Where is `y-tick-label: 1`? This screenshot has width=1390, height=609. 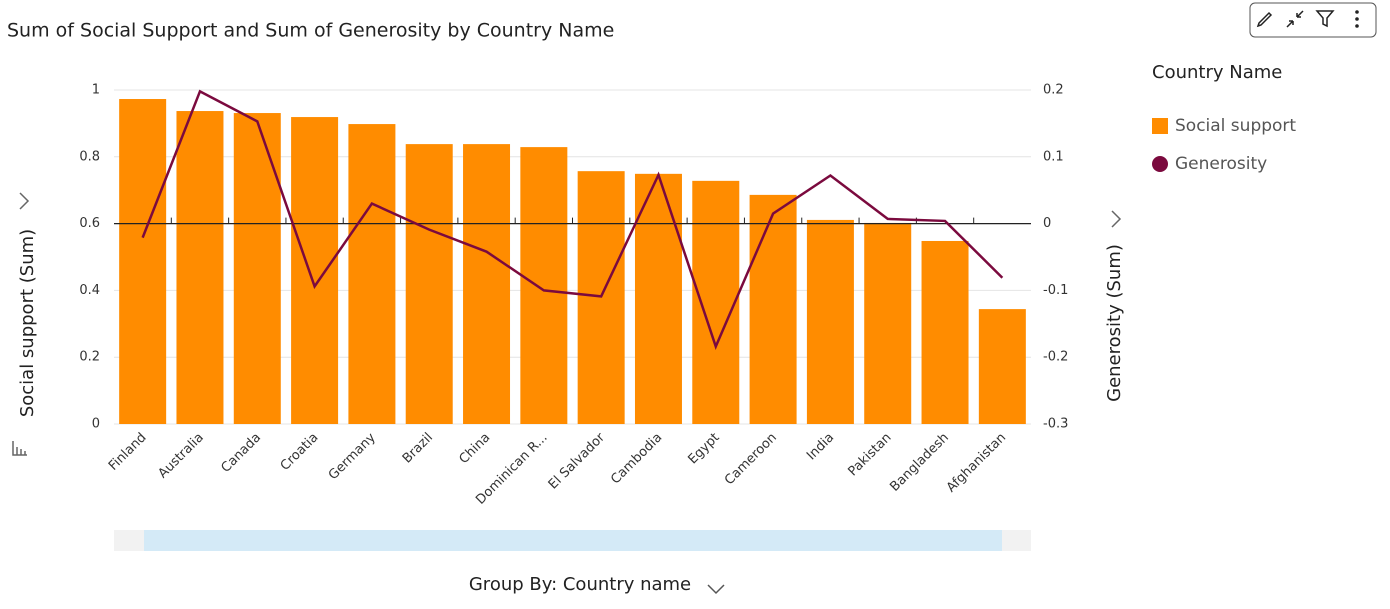 y-tick-label: 1 is located at coordinates (96, 90).